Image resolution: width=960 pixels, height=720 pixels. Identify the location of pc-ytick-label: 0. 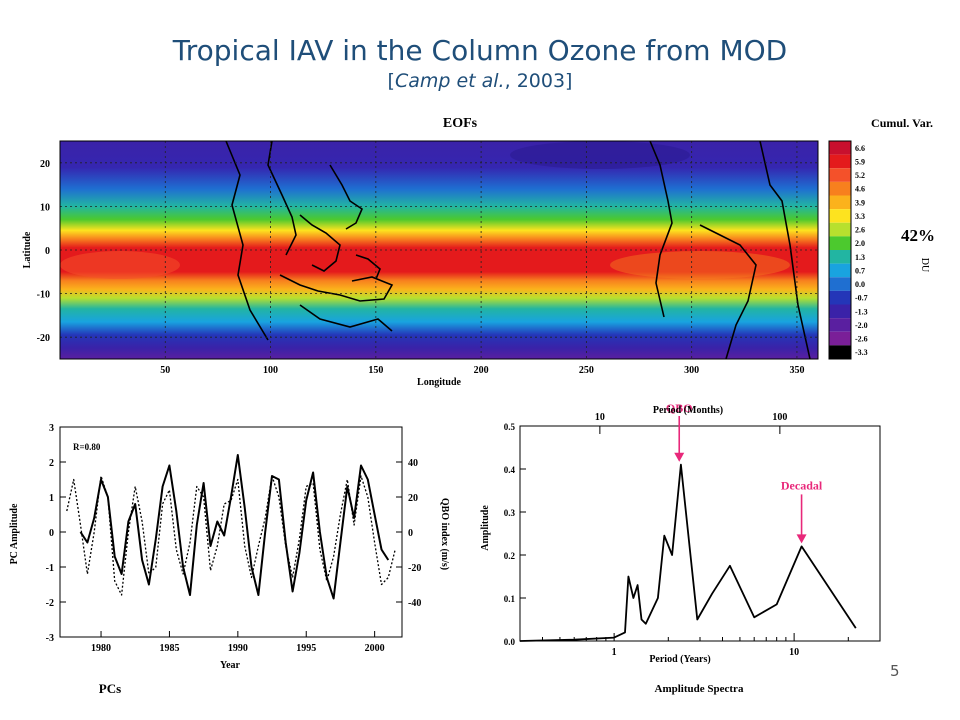
(51, 533).